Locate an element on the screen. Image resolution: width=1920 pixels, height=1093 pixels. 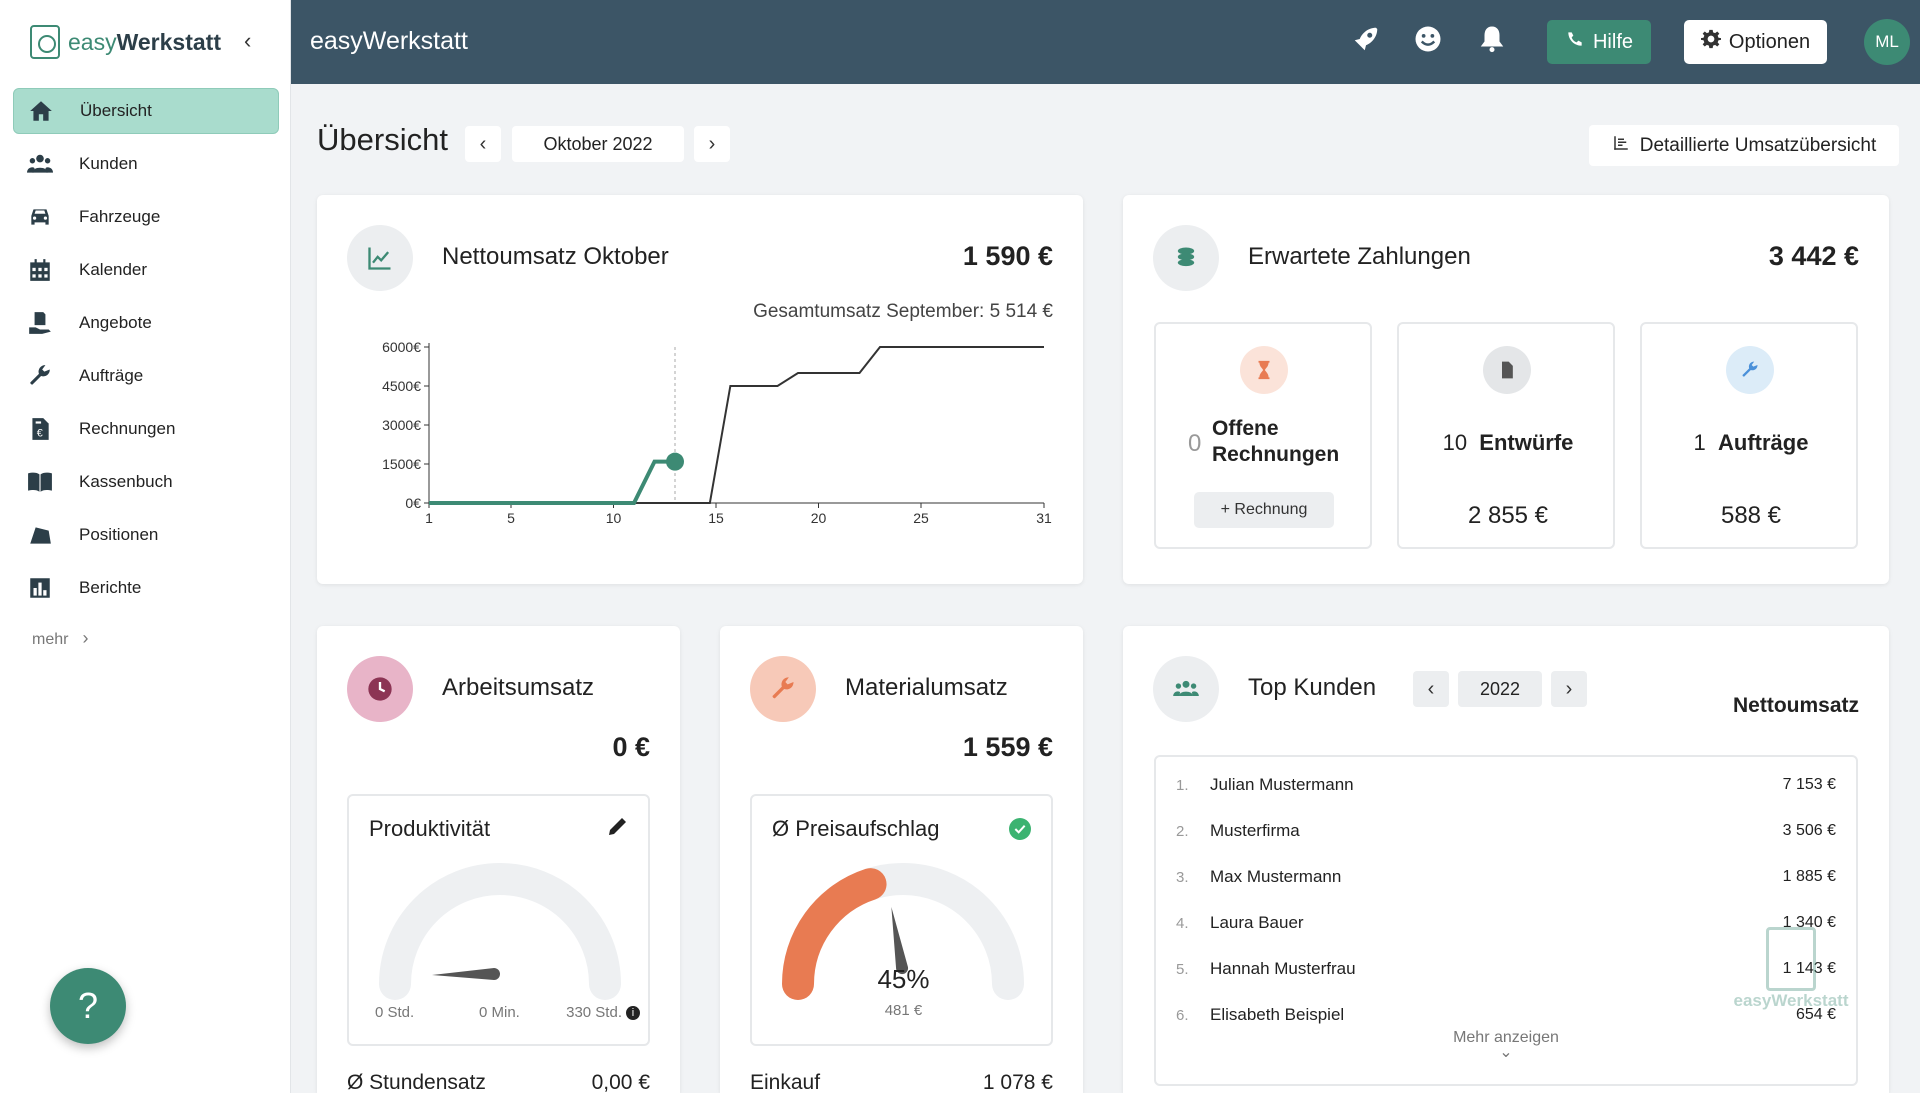
sidebar-item-positionen: Positionen is located at coordinates (146, 535).